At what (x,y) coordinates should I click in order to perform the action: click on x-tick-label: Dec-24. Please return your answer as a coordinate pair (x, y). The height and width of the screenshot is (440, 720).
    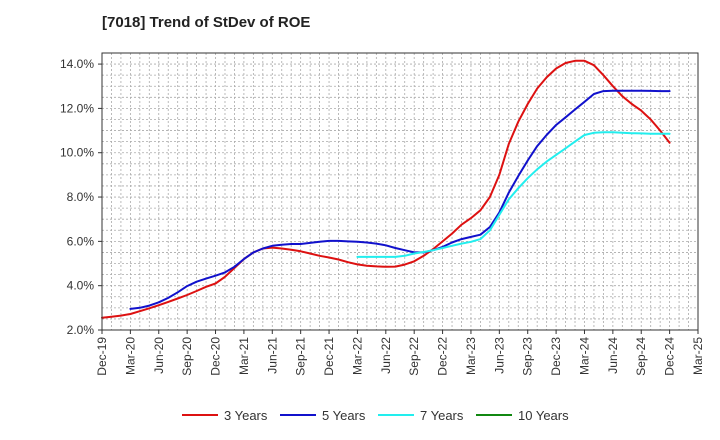
    Looking at the image, I should click on (670, 356).